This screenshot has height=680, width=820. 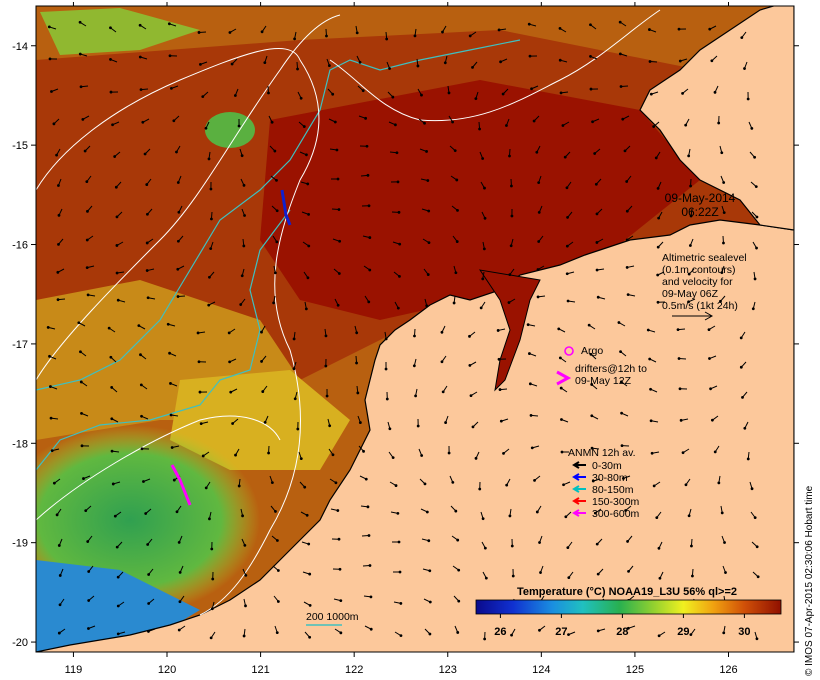 I want to click on lon-tick-label: 126, so click(x=728, y=670).